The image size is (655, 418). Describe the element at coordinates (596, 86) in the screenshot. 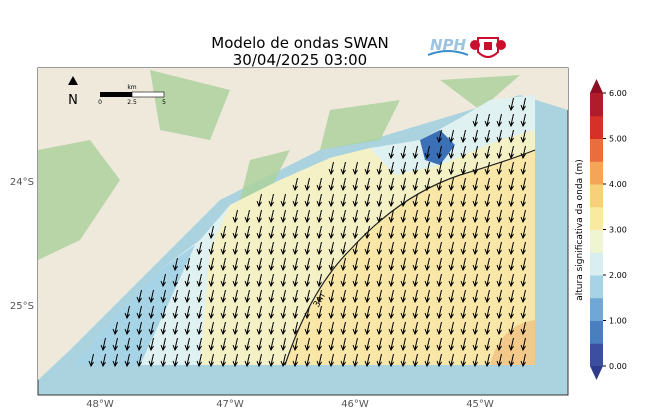

I see `colorbar-max` at that location.